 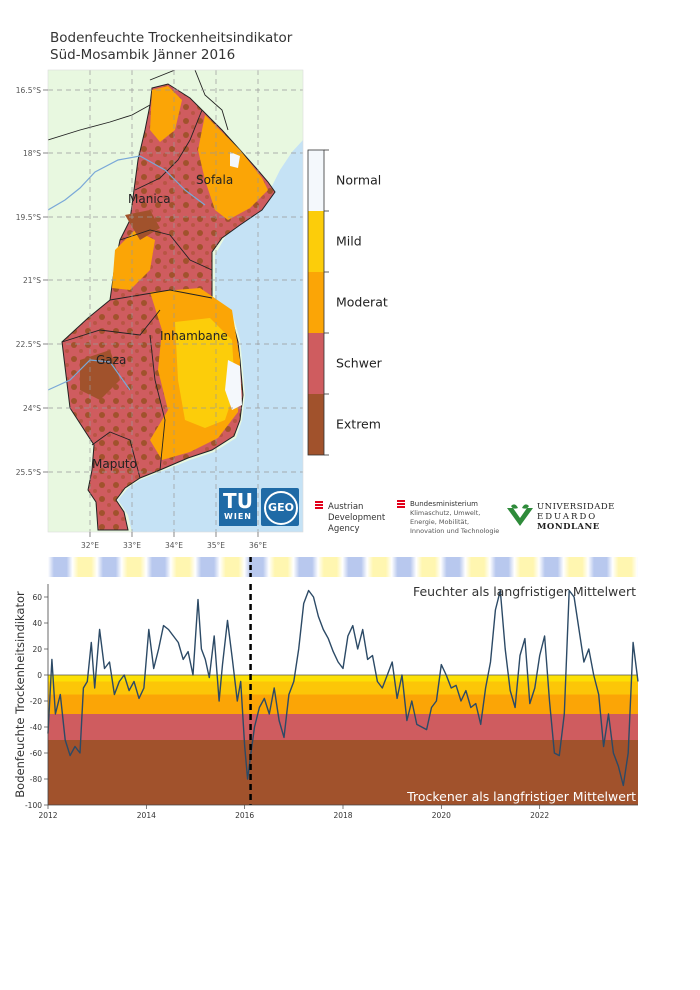 I want to click on lat-tick-labels: 16.5°S 18°S 19.5°S 21°S 22.5°S 24°S 25.5°S, so click(x=32, y=281).